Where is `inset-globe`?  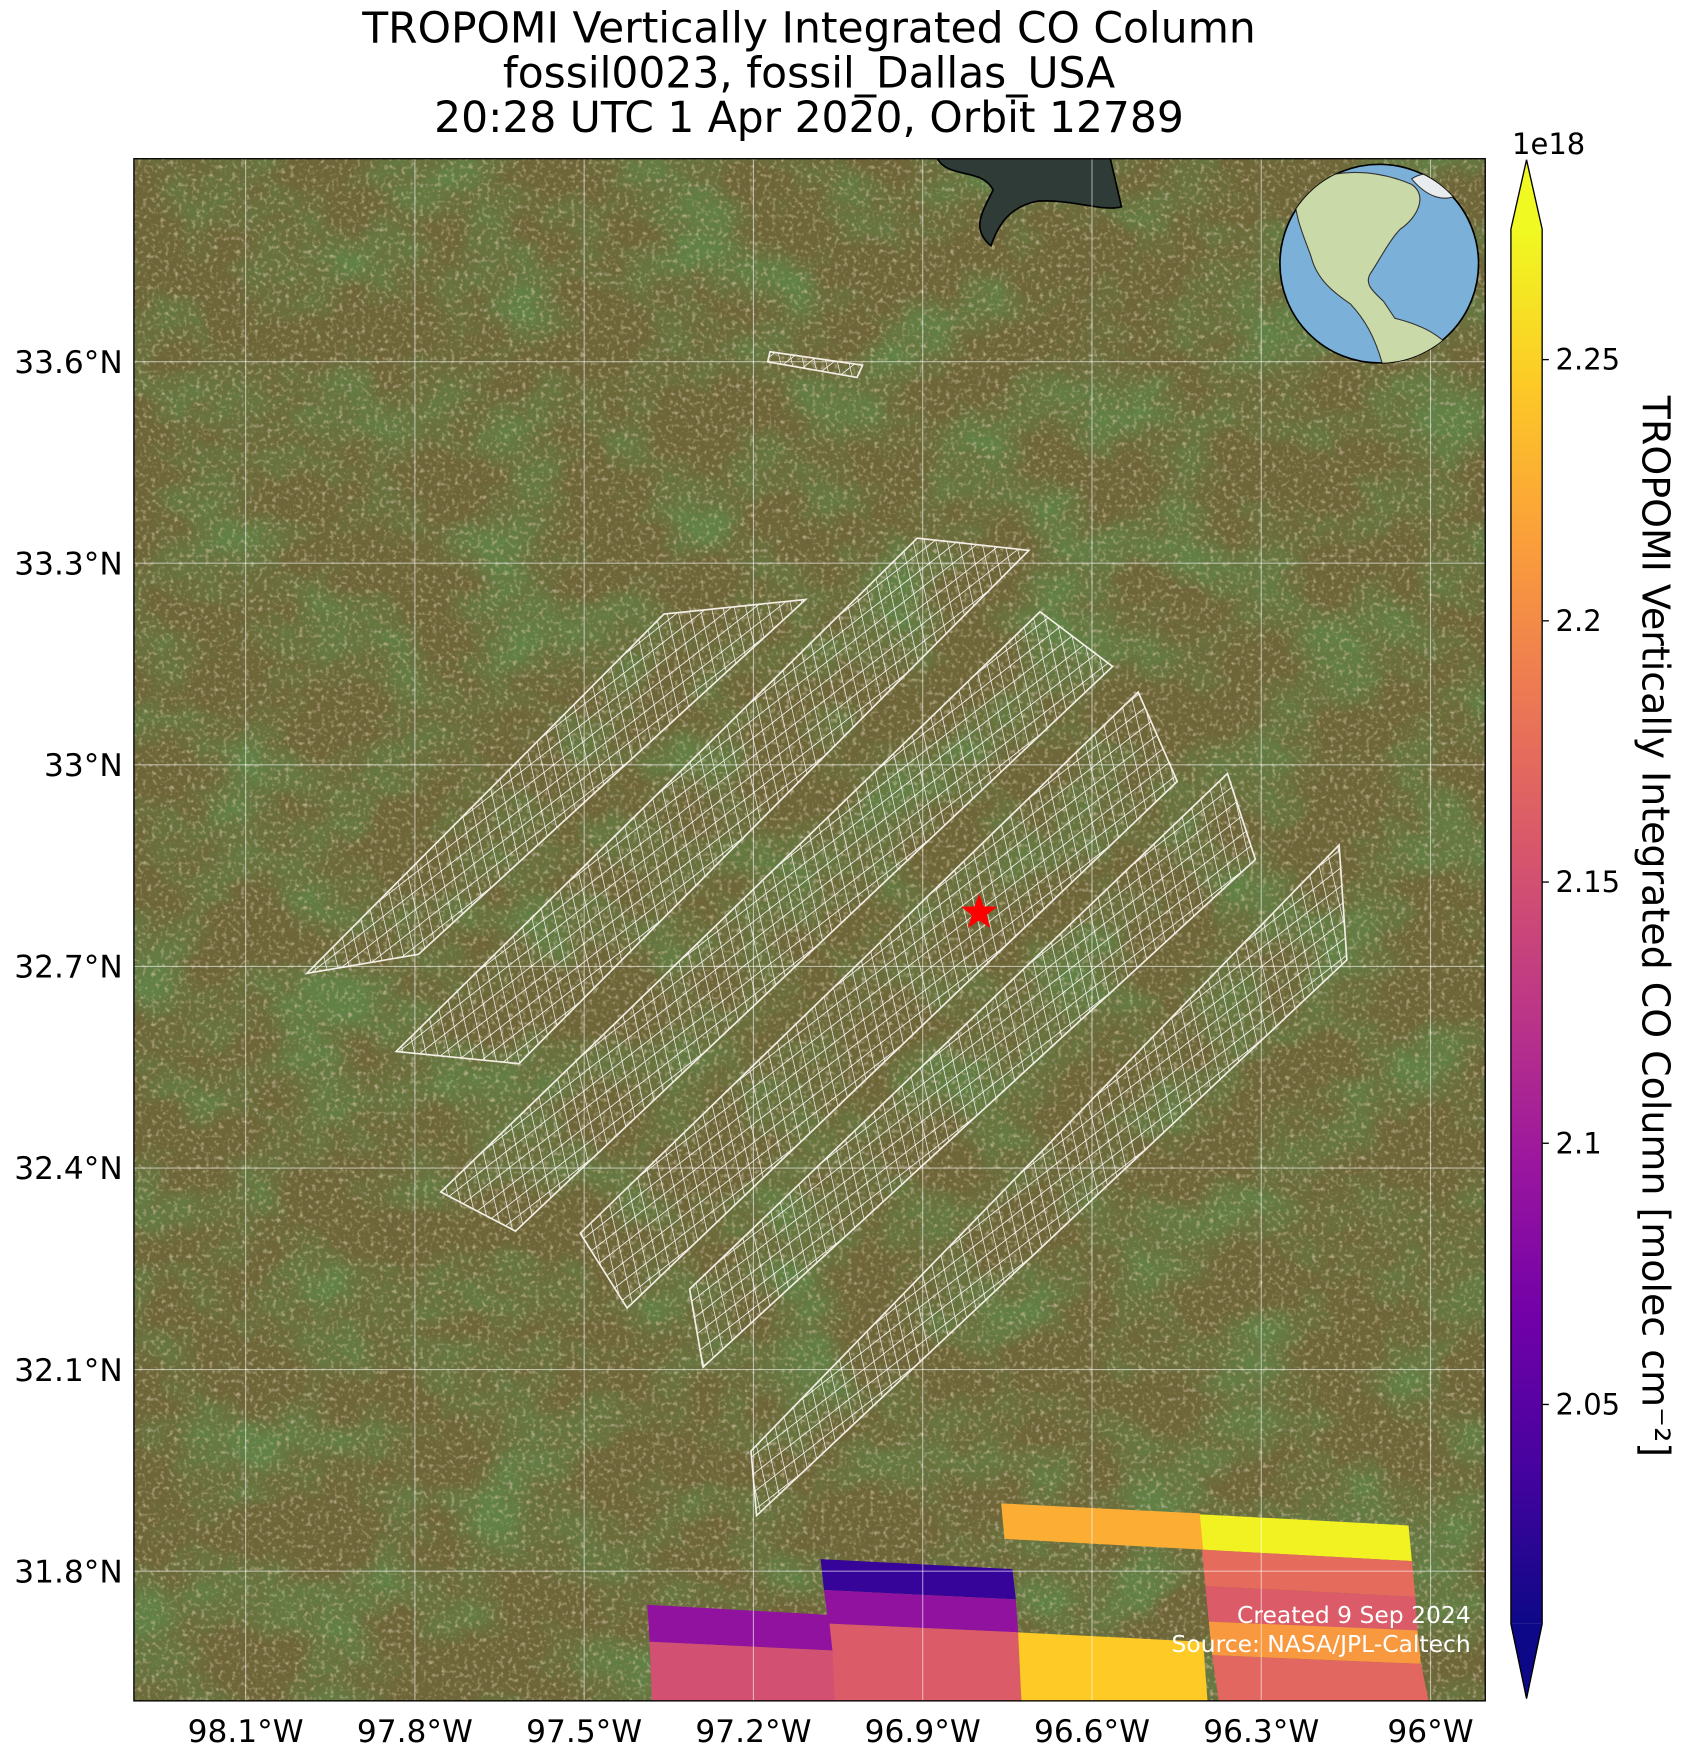 inset-globe is located at coordinates (1379, 263).